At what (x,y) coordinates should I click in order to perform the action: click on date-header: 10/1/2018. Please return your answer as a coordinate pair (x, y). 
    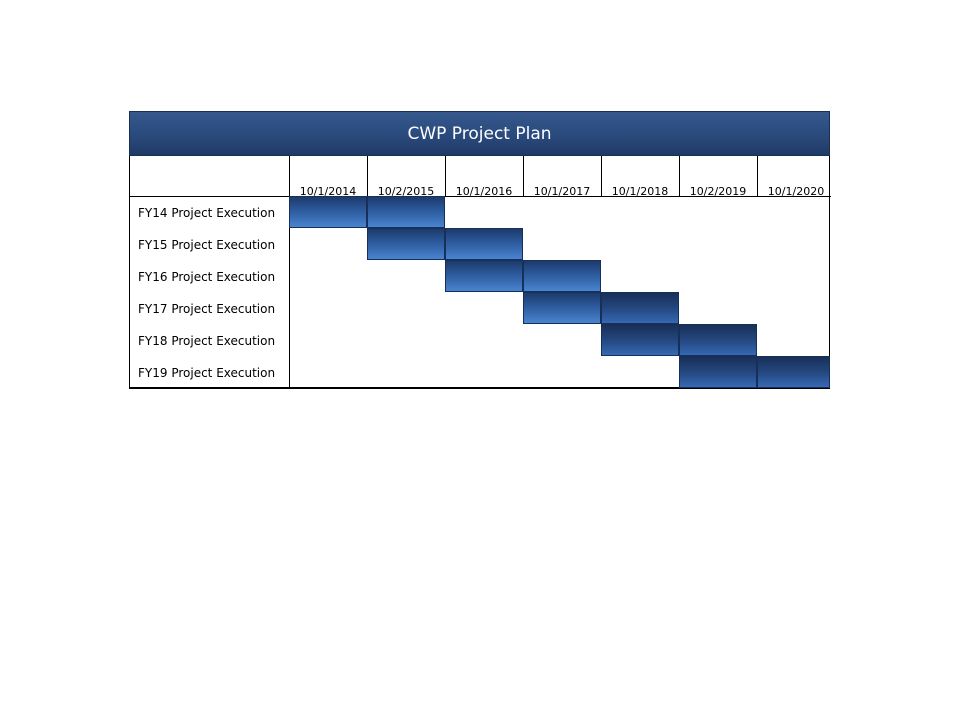
    Looking at the image, I should click on (640, 191).